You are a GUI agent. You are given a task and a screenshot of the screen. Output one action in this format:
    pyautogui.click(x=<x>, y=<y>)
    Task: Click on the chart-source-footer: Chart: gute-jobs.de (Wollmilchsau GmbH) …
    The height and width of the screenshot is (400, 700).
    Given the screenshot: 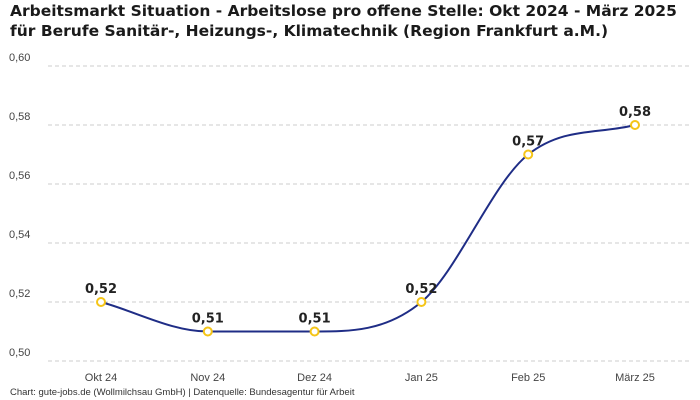 What is the action you would take?
    pyautogui.click(x=182, y=392)
    